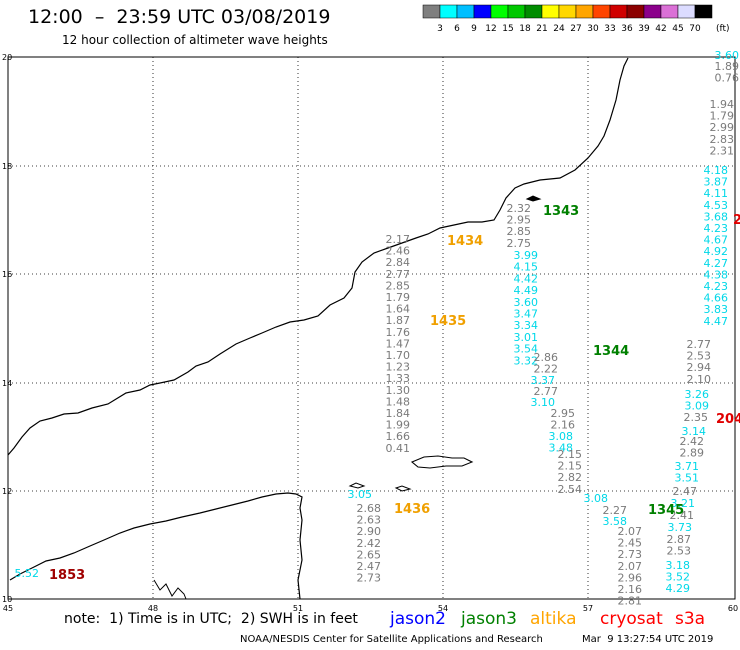 The width and height of the screenshot is (740, 650). I want to click on longitude-label: 60, so click(733, 608).